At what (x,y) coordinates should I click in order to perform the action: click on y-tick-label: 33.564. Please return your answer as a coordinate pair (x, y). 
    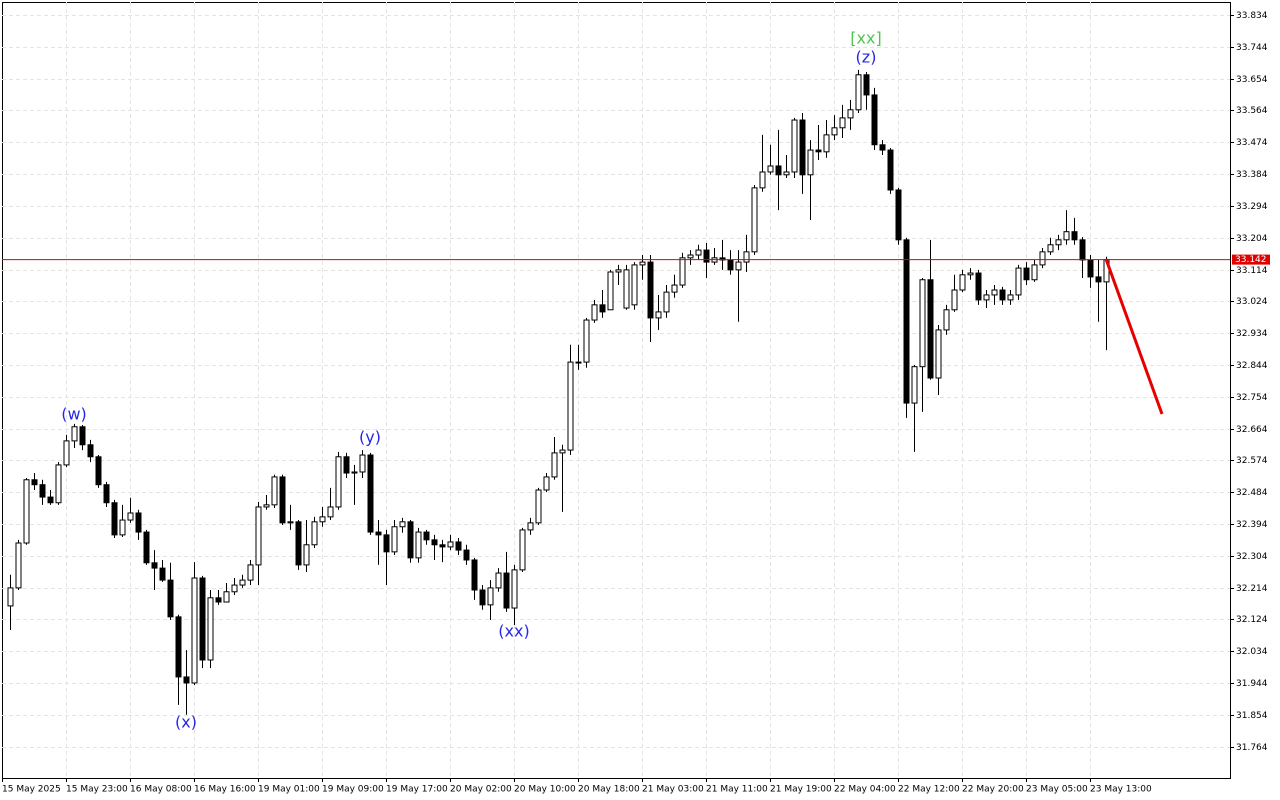
    Looking at the image, I should click on (1252, 111).